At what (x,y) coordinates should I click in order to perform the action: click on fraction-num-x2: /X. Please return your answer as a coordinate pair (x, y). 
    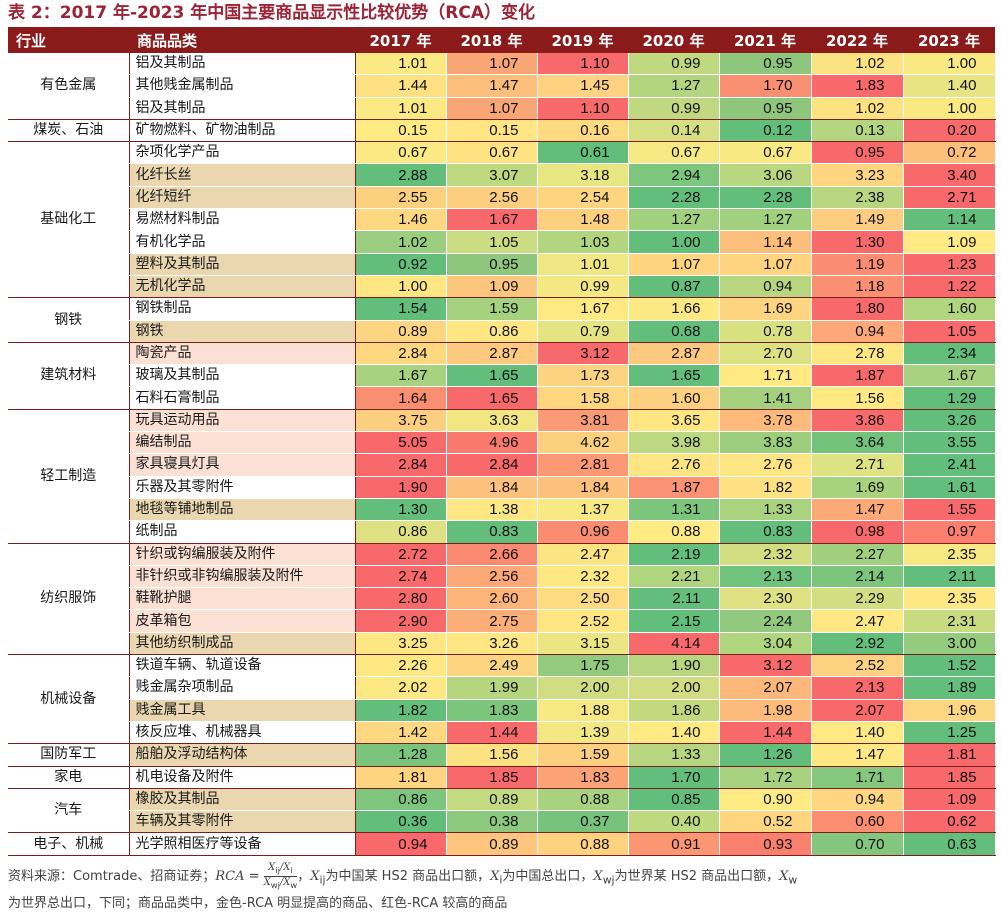
    Looking at the image, I should click on (285, 867).